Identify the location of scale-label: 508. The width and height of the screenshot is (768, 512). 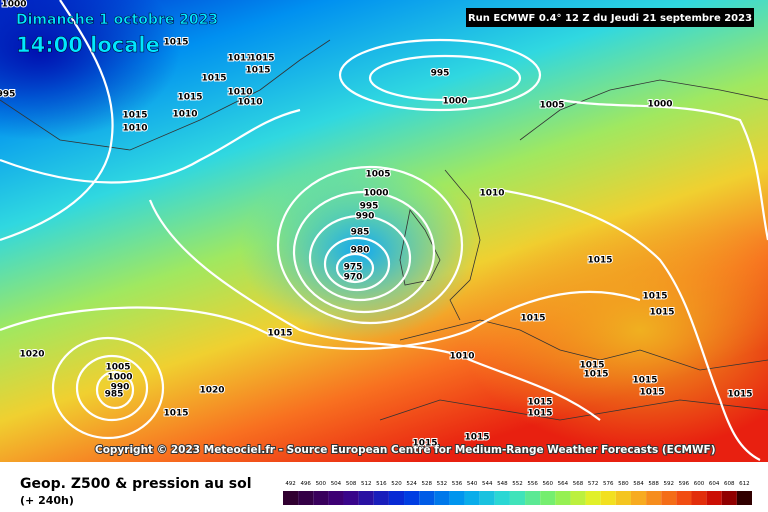
(351, 484).